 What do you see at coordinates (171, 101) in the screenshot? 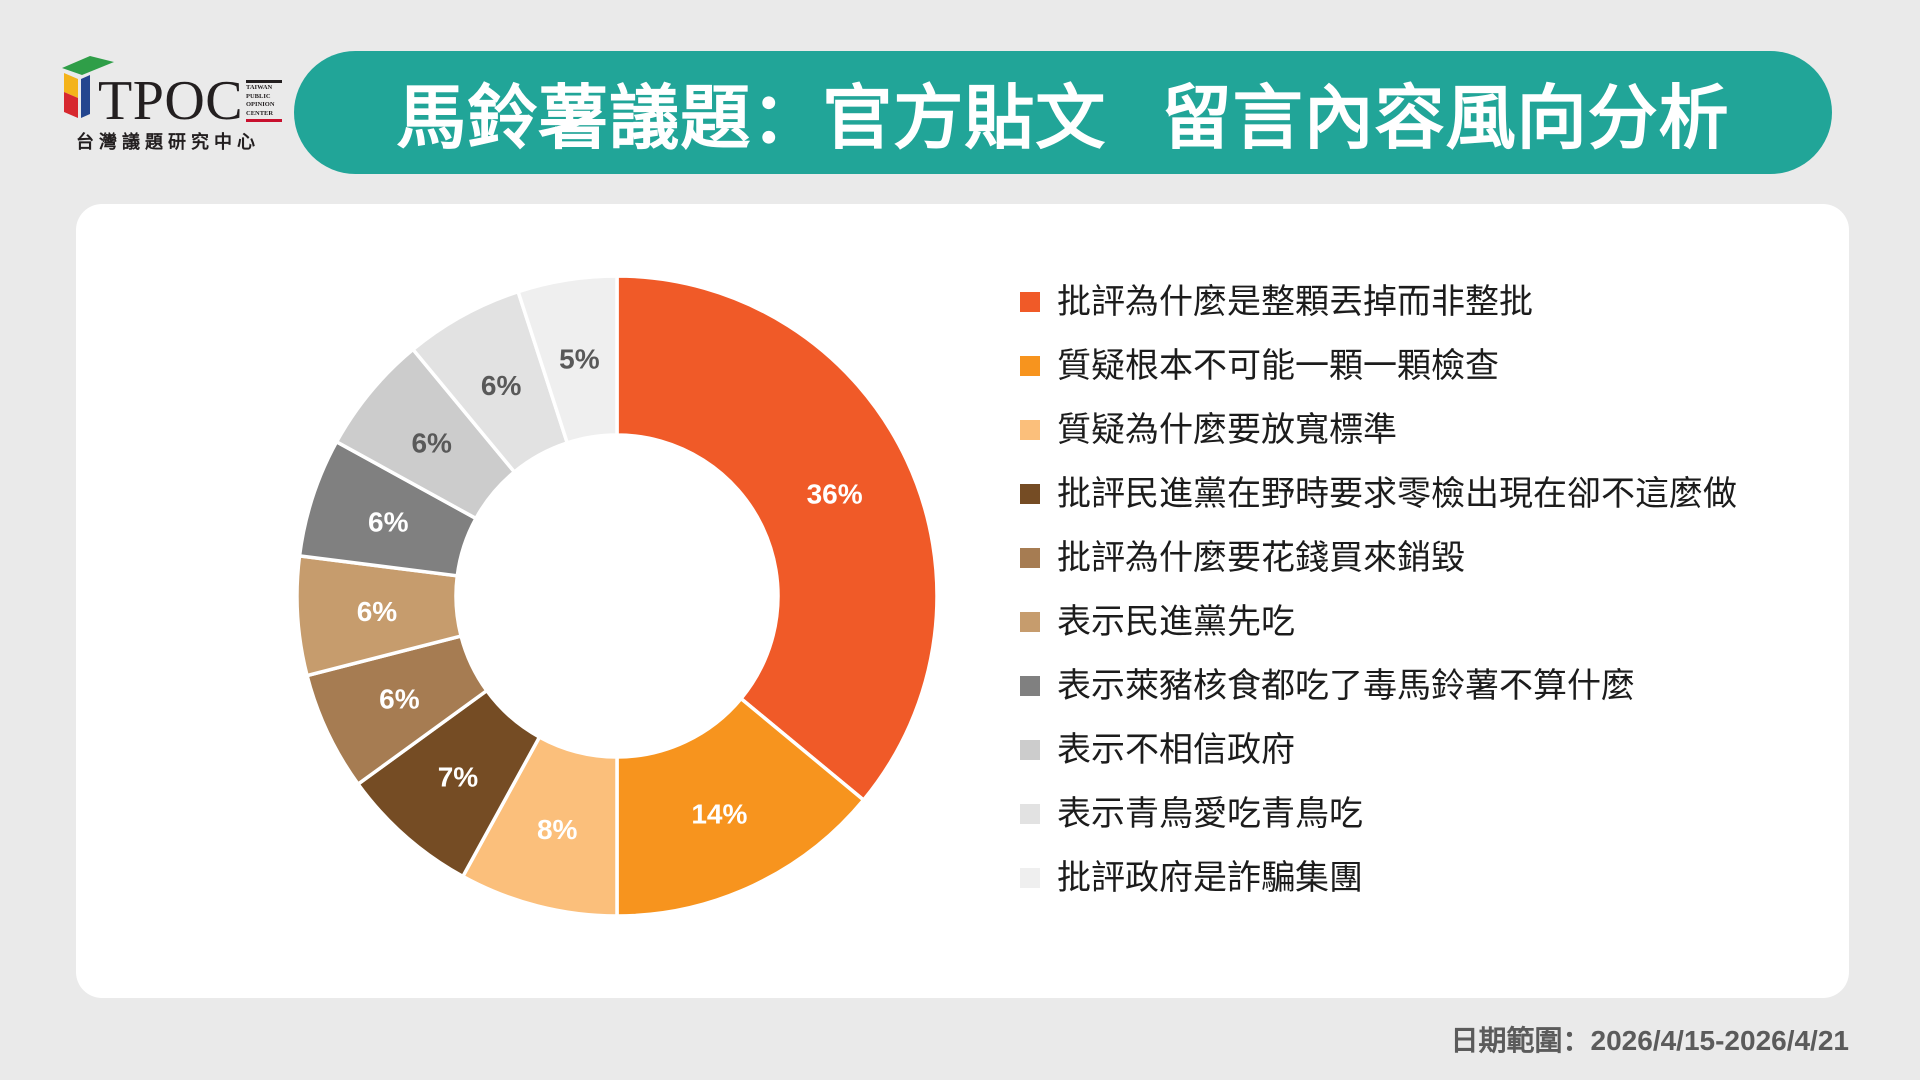
I see `logo-wordmark: TPOC` at bounding box center [171, 101].